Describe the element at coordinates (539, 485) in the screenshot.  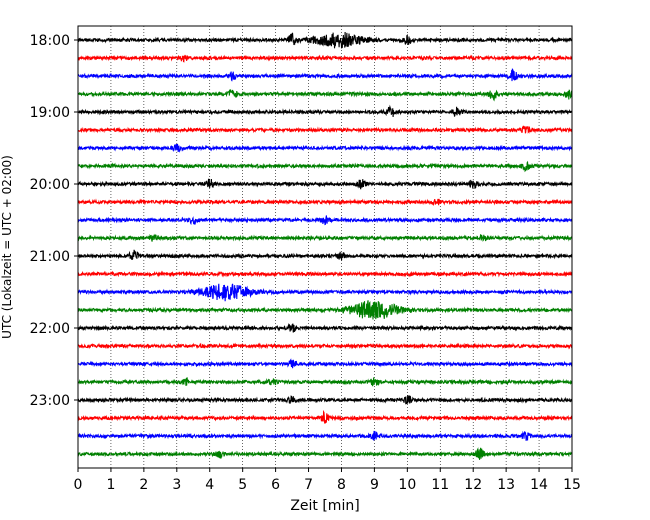
I see `x-tick-label: 14` at that location.